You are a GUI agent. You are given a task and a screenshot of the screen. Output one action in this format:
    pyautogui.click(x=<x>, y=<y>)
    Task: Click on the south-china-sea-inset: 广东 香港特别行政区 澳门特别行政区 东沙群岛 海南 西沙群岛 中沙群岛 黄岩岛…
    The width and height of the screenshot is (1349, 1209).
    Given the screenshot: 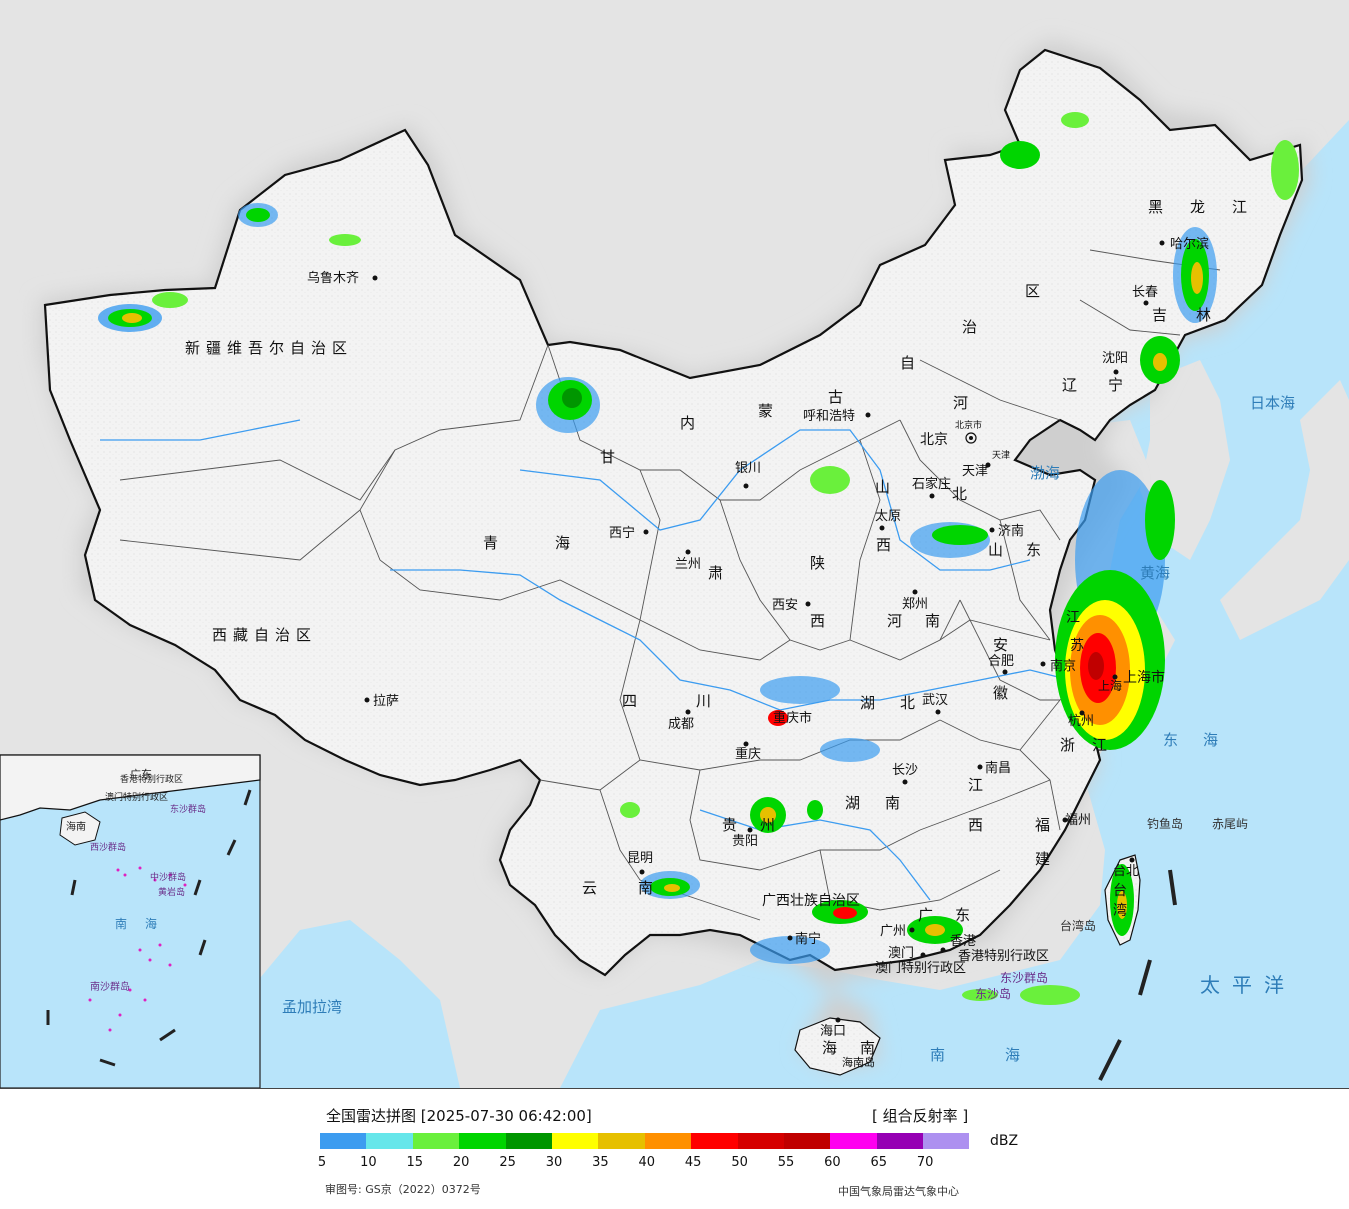 What is the action you would take?
    pyautogui.click(x=130, y=921)
    